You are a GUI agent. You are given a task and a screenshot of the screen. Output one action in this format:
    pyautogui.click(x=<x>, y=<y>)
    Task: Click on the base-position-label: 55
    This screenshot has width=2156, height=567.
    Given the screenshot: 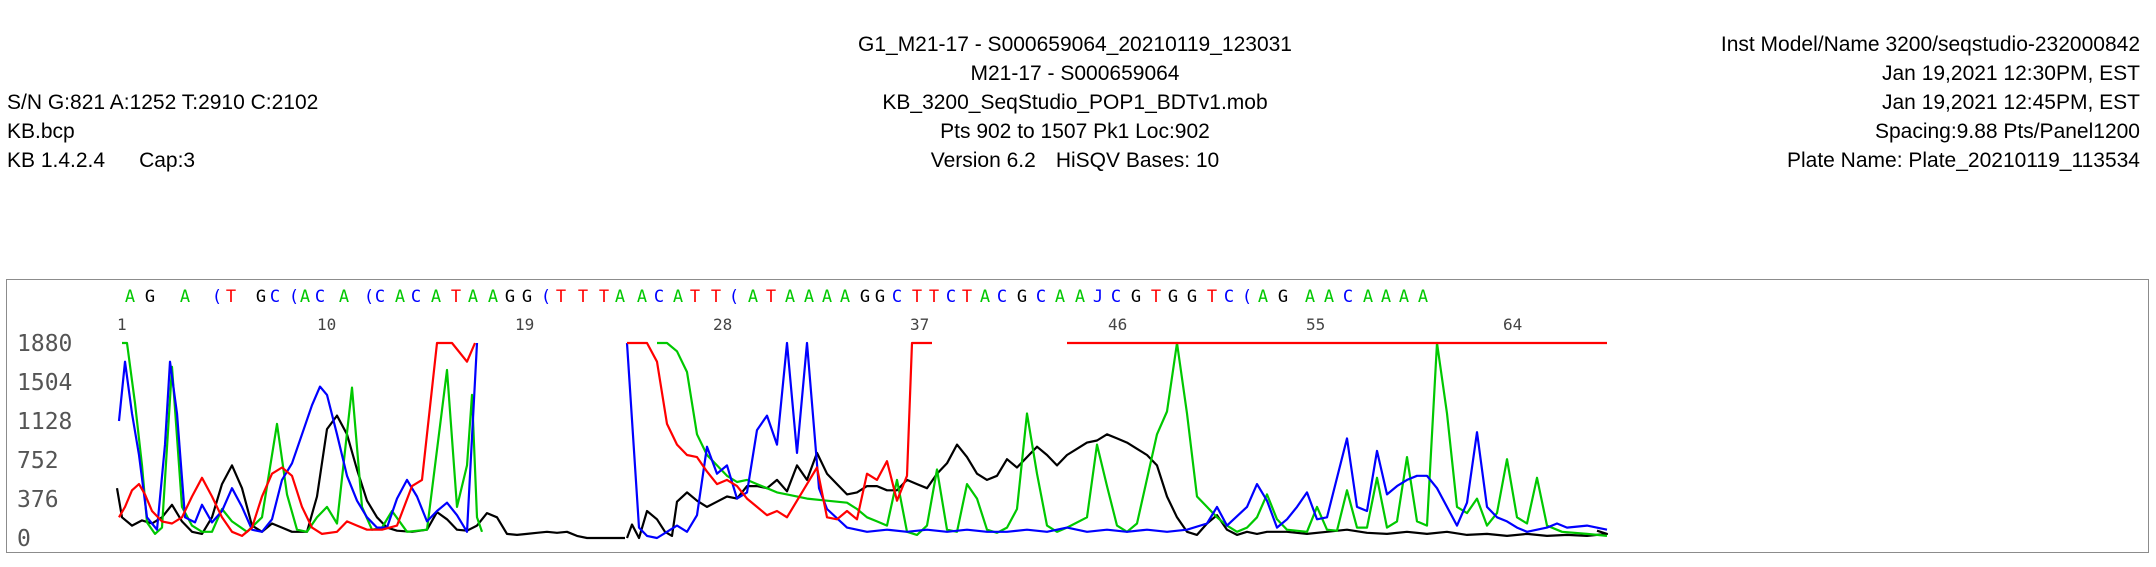 What is the action you would take?
    pyautogui.click(x=1315, y=324)
    